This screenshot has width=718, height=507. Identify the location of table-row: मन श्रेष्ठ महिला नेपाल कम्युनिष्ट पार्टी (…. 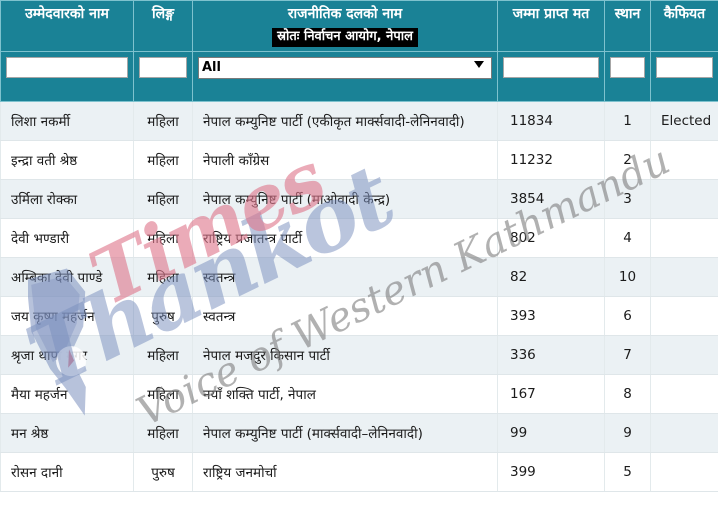
(359, 433).